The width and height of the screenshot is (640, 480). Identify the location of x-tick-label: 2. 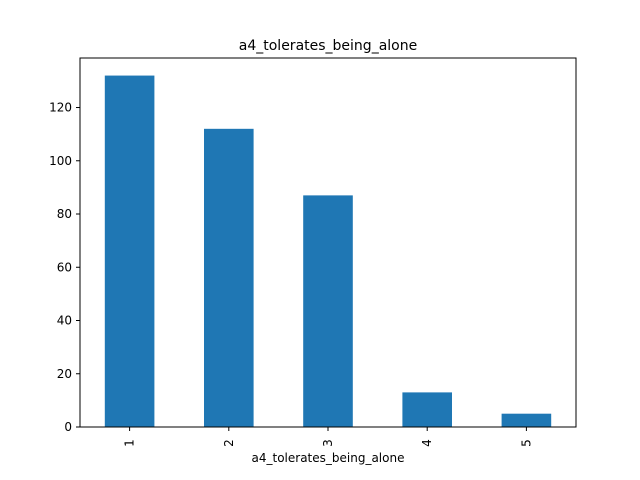
(229, 443).